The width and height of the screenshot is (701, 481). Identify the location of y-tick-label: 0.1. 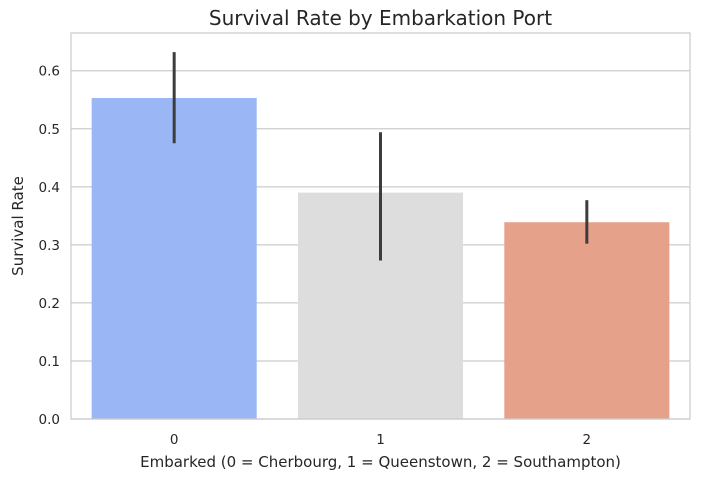
(49, 362).